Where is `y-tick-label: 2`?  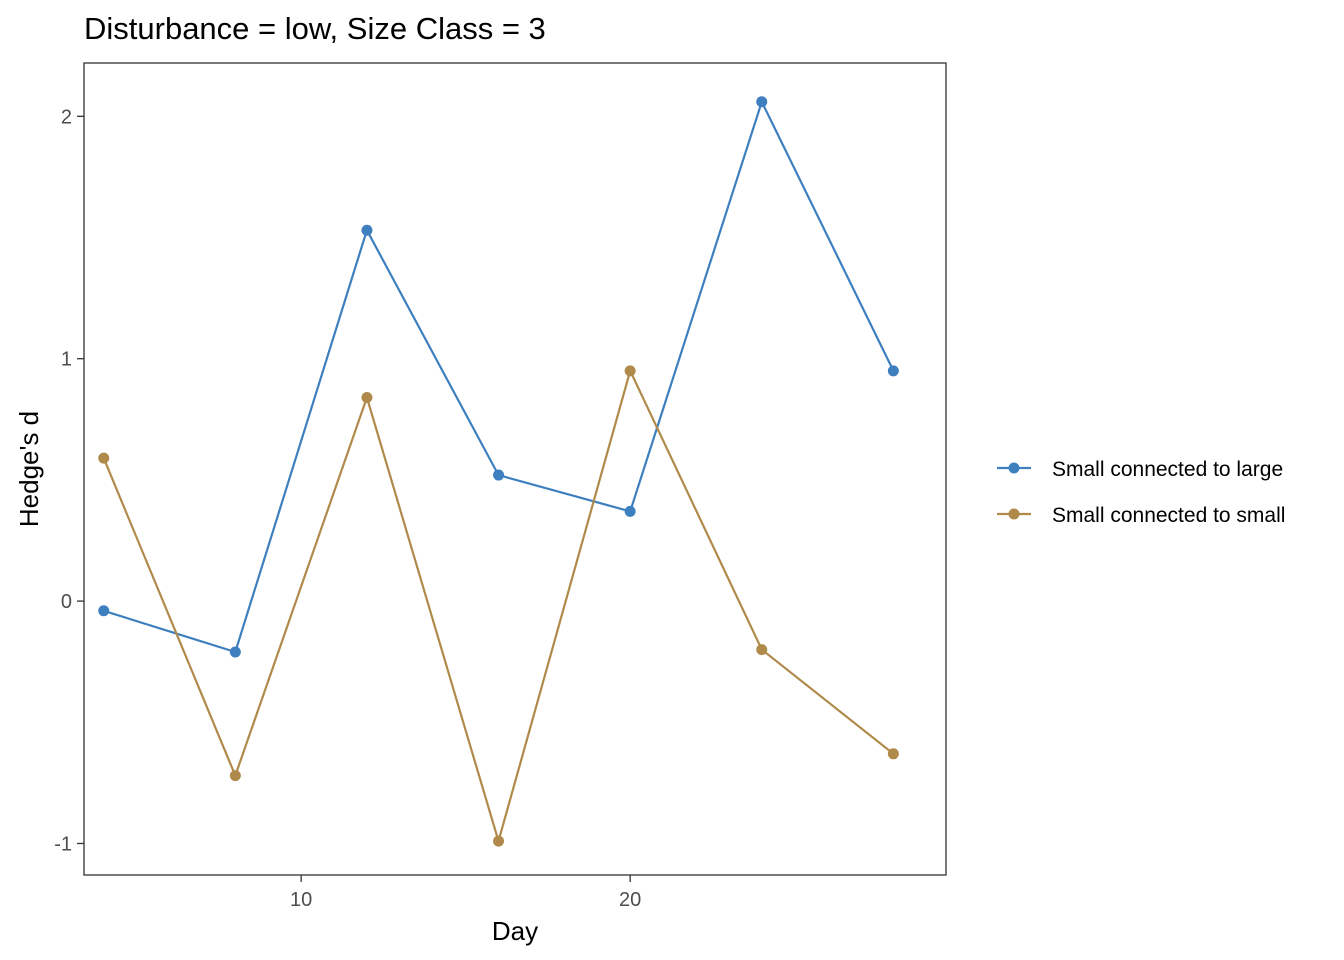 y-tick-label: 2 is located at coordinates (66, 117).